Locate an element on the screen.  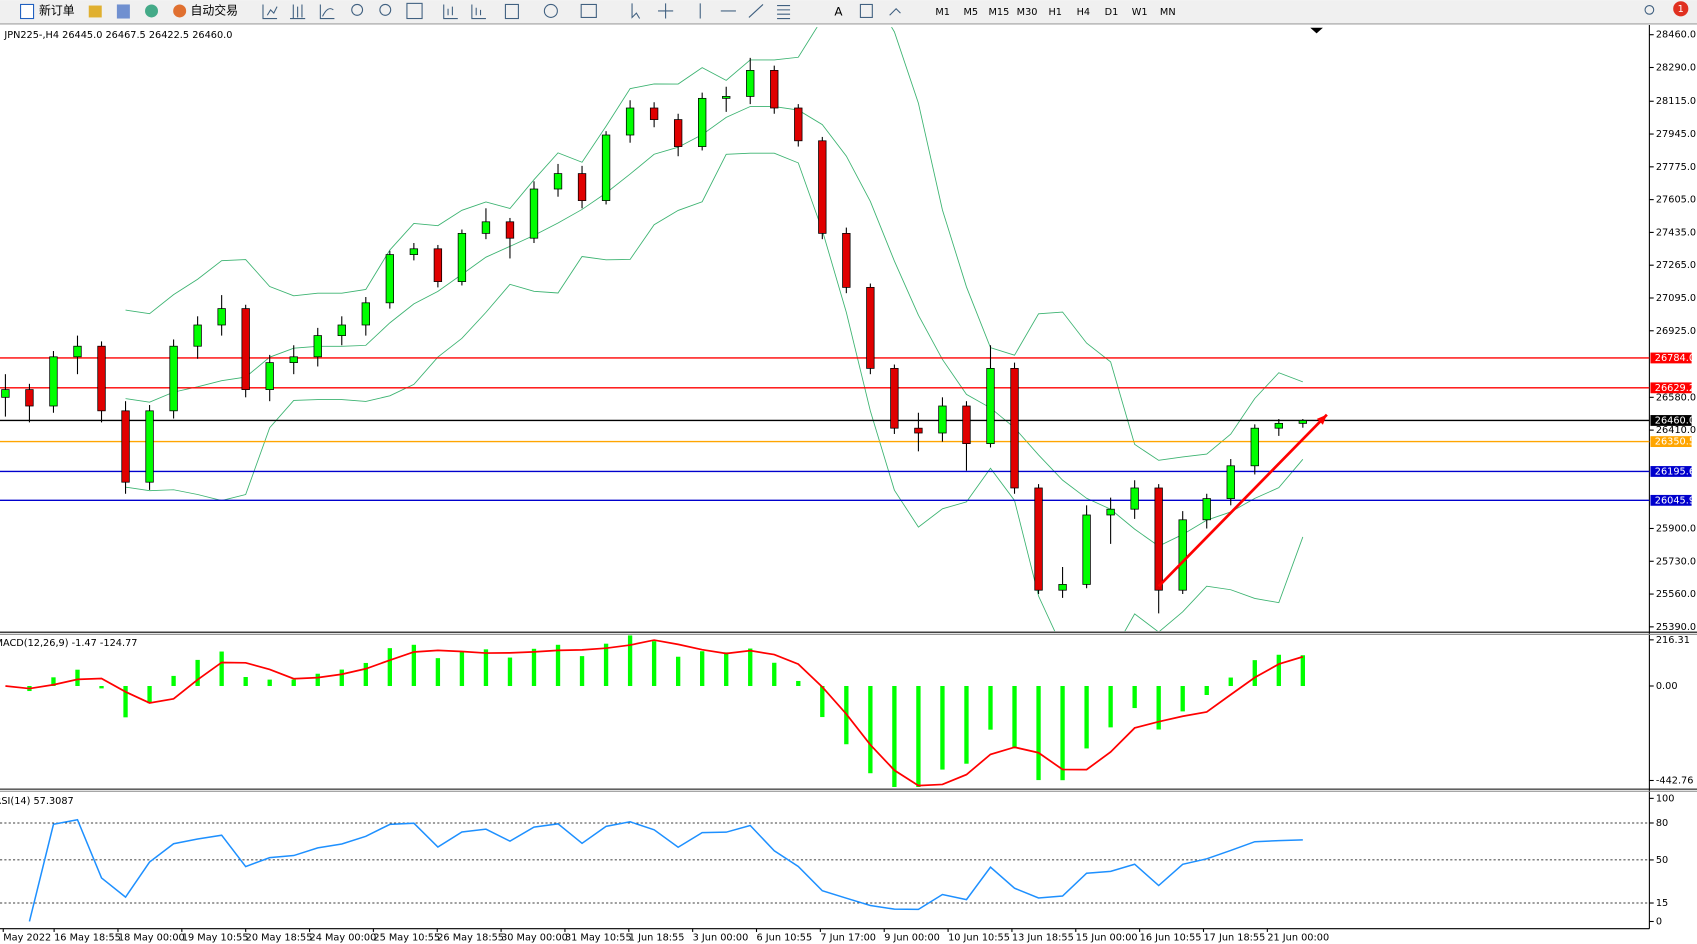
auto-trading-icon is located at coordinates (180, 11).